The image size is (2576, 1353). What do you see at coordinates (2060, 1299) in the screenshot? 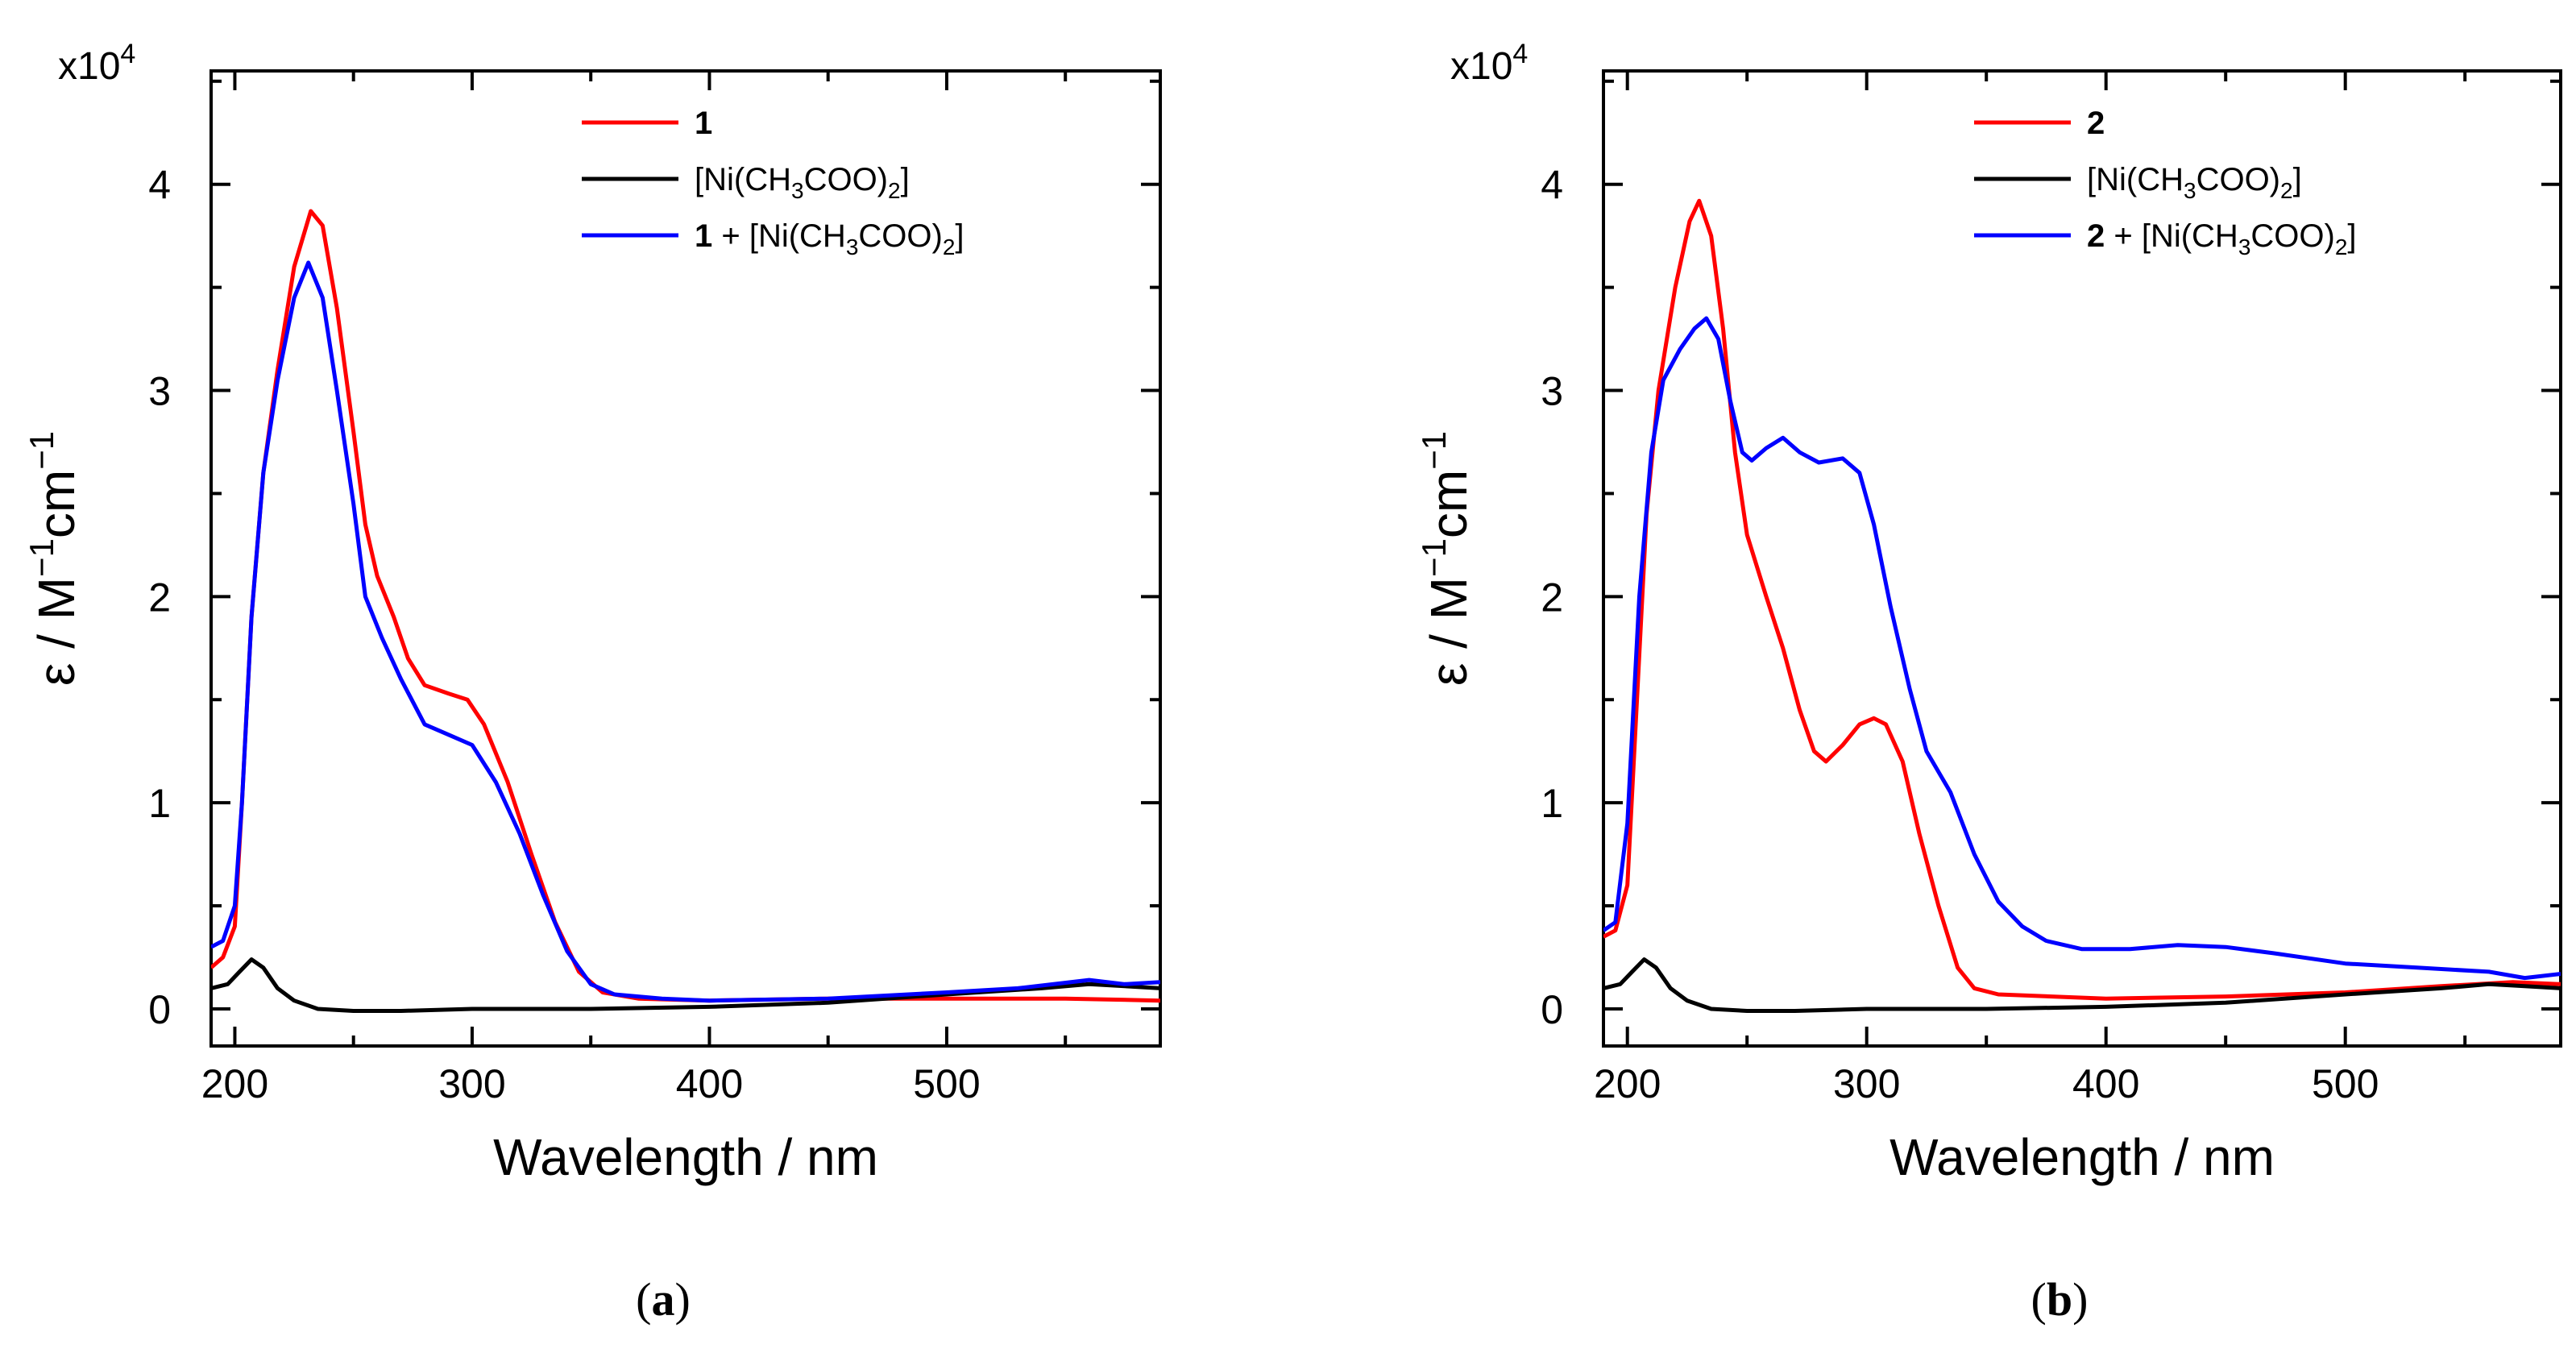
I see `panel-label: (b)` at bounding box center [2060, 1299].